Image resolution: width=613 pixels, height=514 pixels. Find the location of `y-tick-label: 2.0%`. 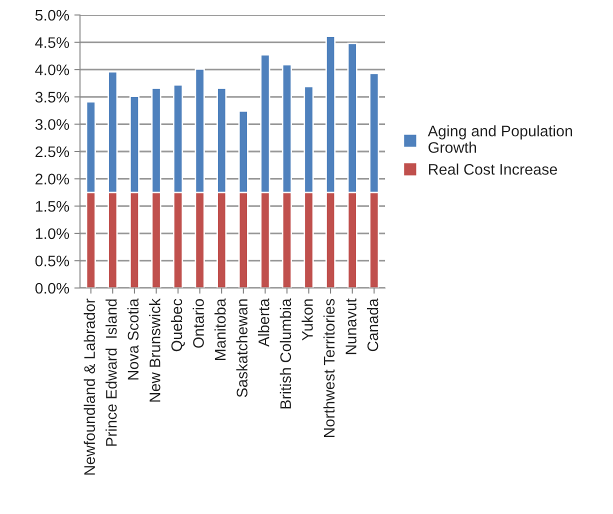

y-tick-label: 2.0% is located at coordinates (53, 179).